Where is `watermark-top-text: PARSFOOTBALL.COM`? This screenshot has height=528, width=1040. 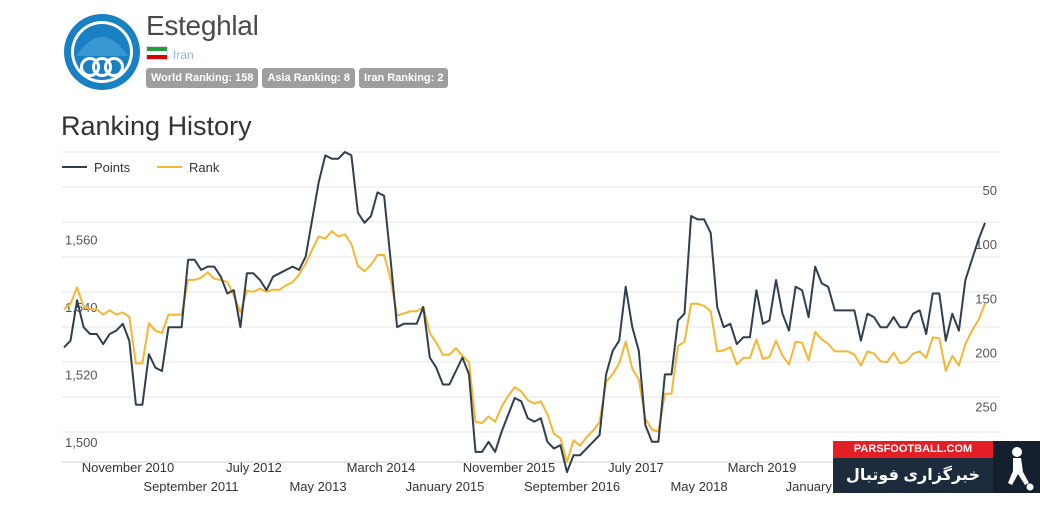
watermark-top-text: PARSFOOTBALL.COM is located at coordinates (913, 449).